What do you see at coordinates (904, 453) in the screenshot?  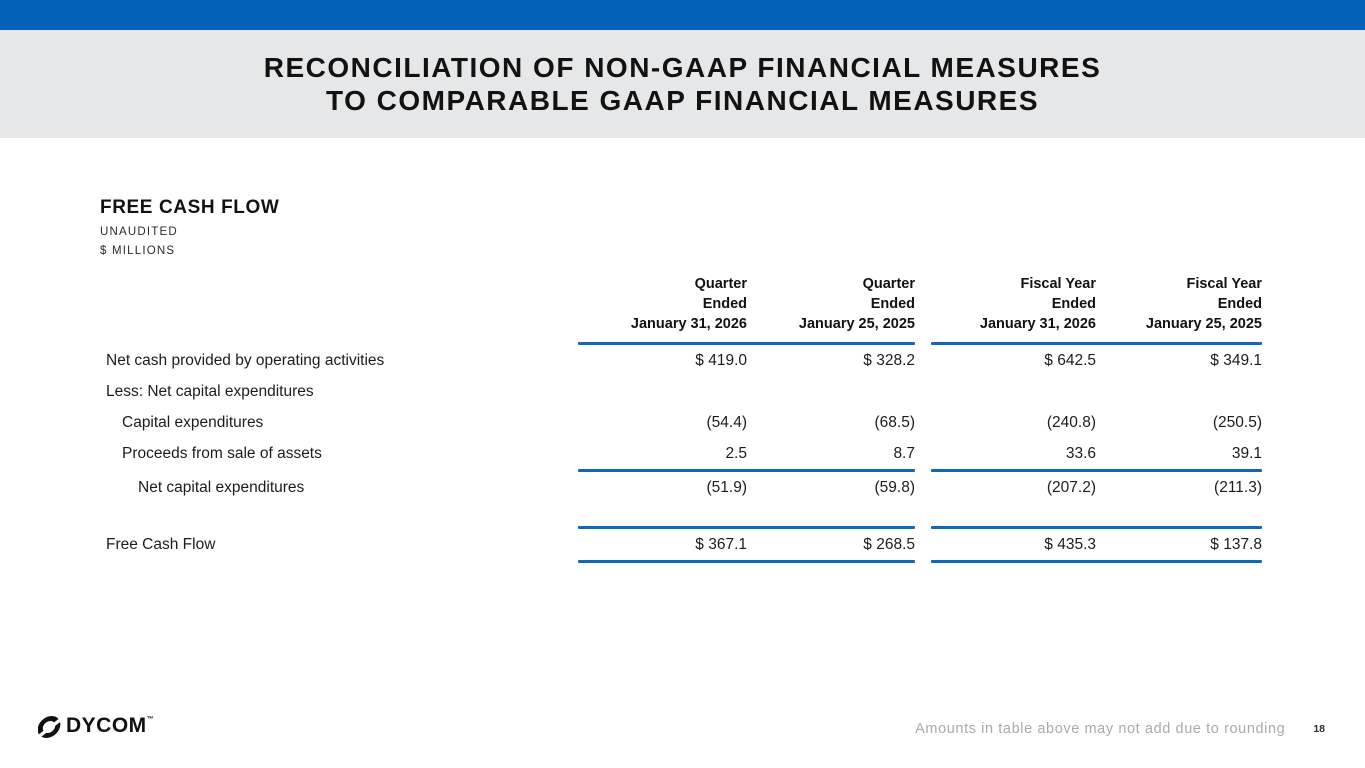 I see `row-value: 8.7` at bounding box center [904, 453].